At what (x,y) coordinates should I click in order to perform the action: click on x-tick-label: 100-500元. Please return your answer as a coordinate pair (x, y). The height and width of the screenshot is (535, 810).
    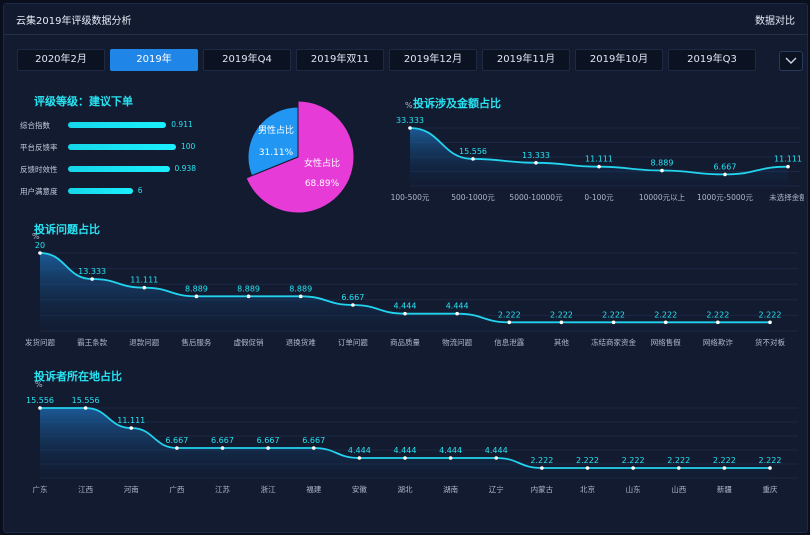
    Looking at the image, I should click on (410, 197).